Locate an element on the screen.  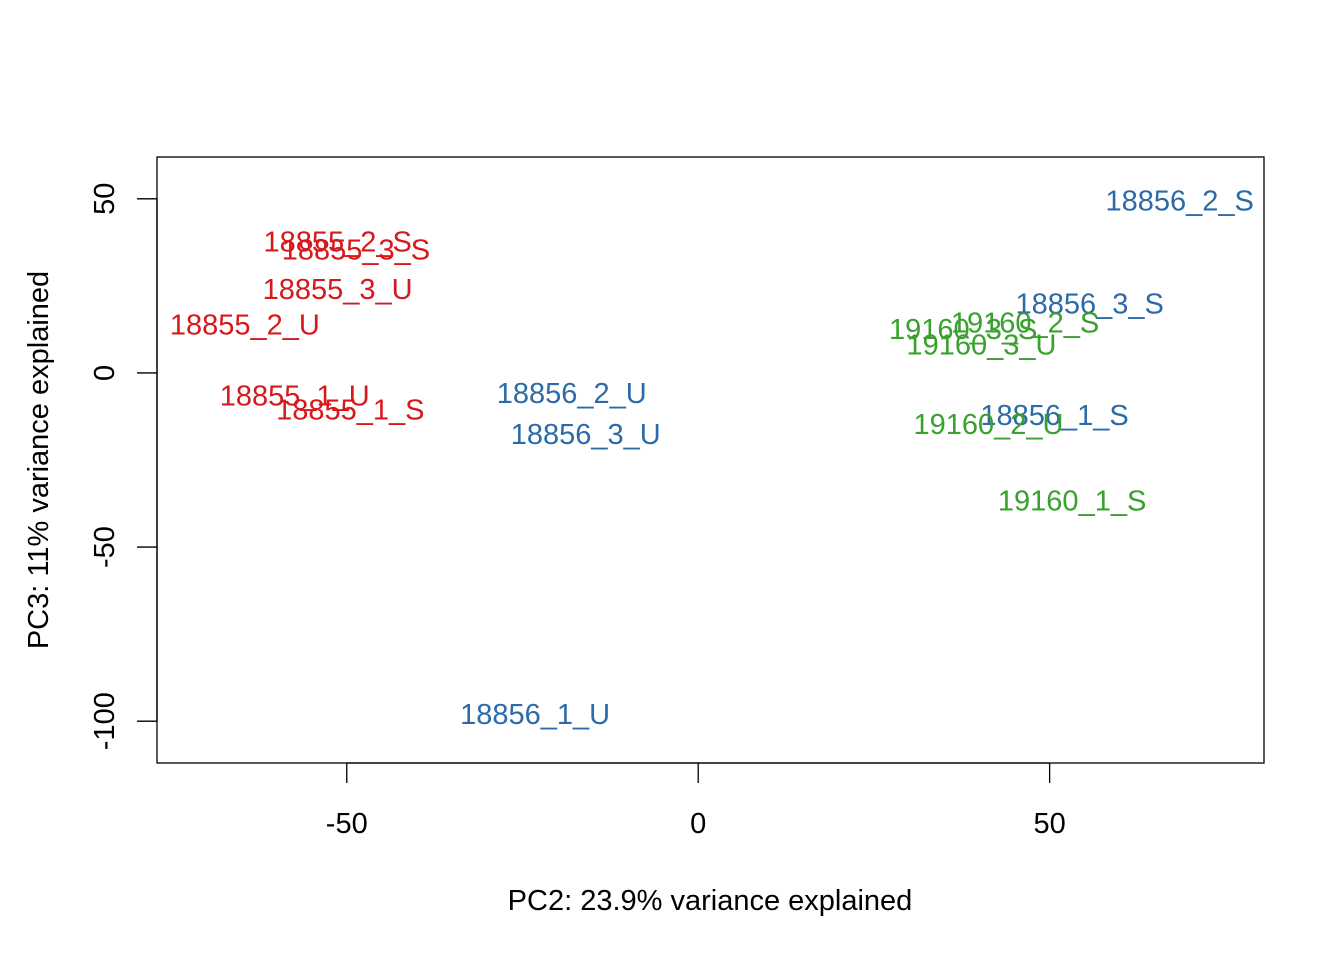
x-tick-label: -50 is located at coordinates (347, 824).